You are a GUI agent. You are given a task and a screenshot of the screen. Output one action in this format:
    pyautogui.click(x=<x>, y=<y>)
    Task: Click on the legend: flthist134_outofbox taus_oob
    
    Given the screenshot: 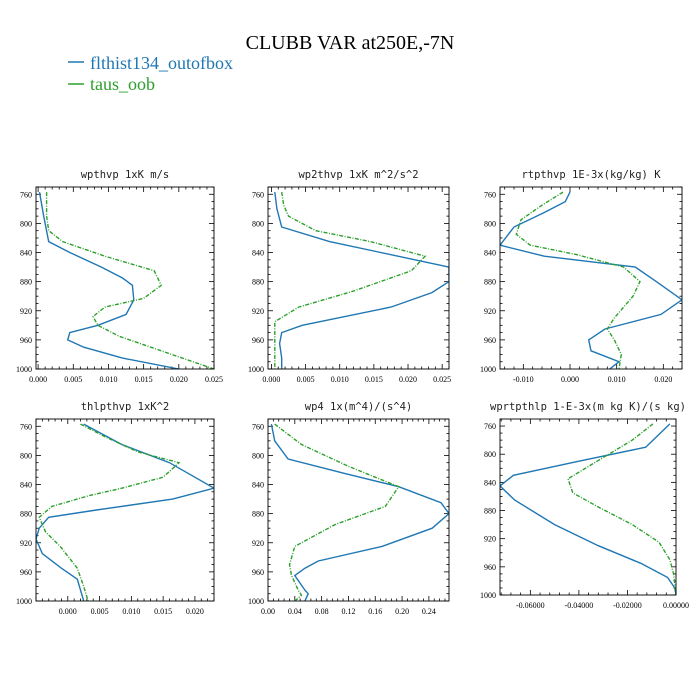 What is the action you would take?
    pyautogui.click(x=150, y=73)
    